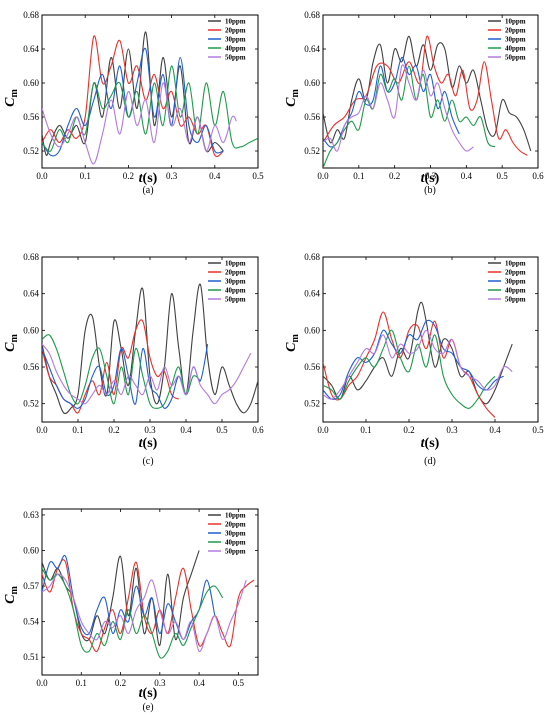 Image resolution: width=550 pixels, height=717 pixels. I want to click on panel-caption: (b), so click(430, 190).